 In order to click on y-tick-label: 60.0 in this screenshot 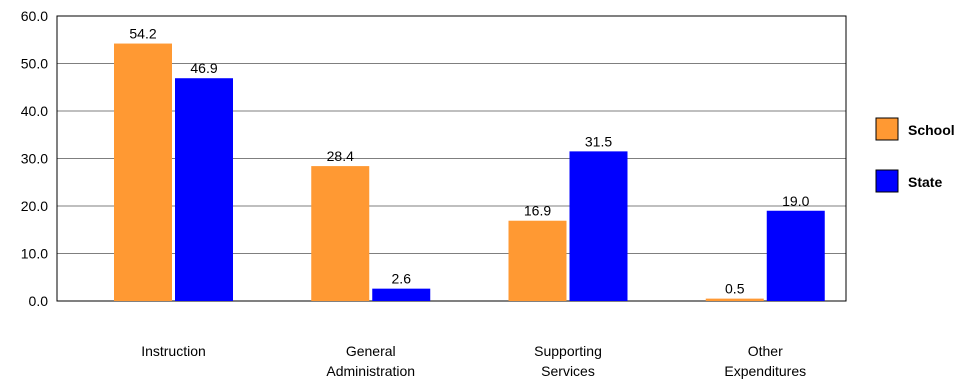, I will do `click(34, 16)`.